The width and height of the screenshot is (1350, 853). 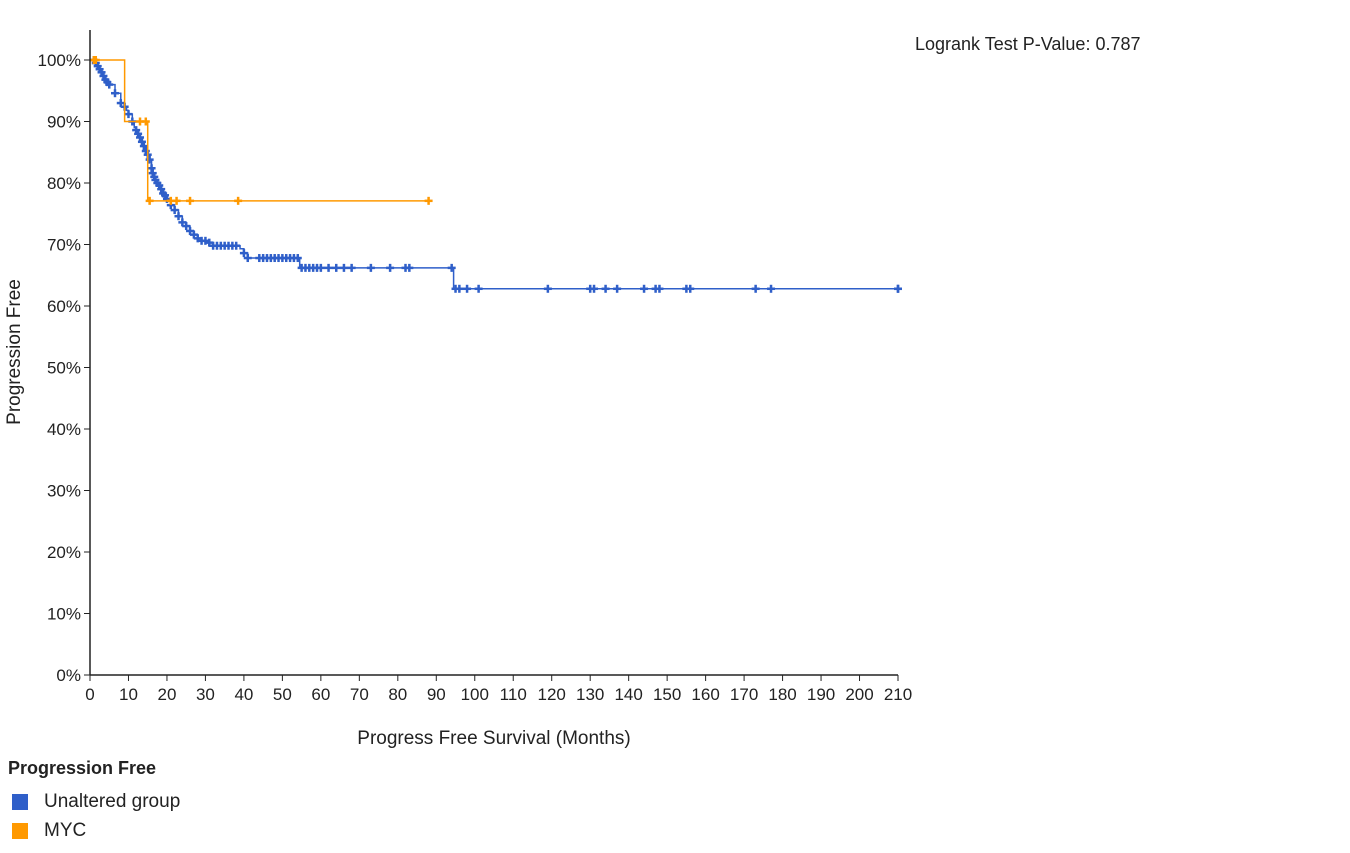 What do you see at coordinates (397, 694) in the screenshot?
I see `x-tick-label: 80` at bounding box center [397, 694].